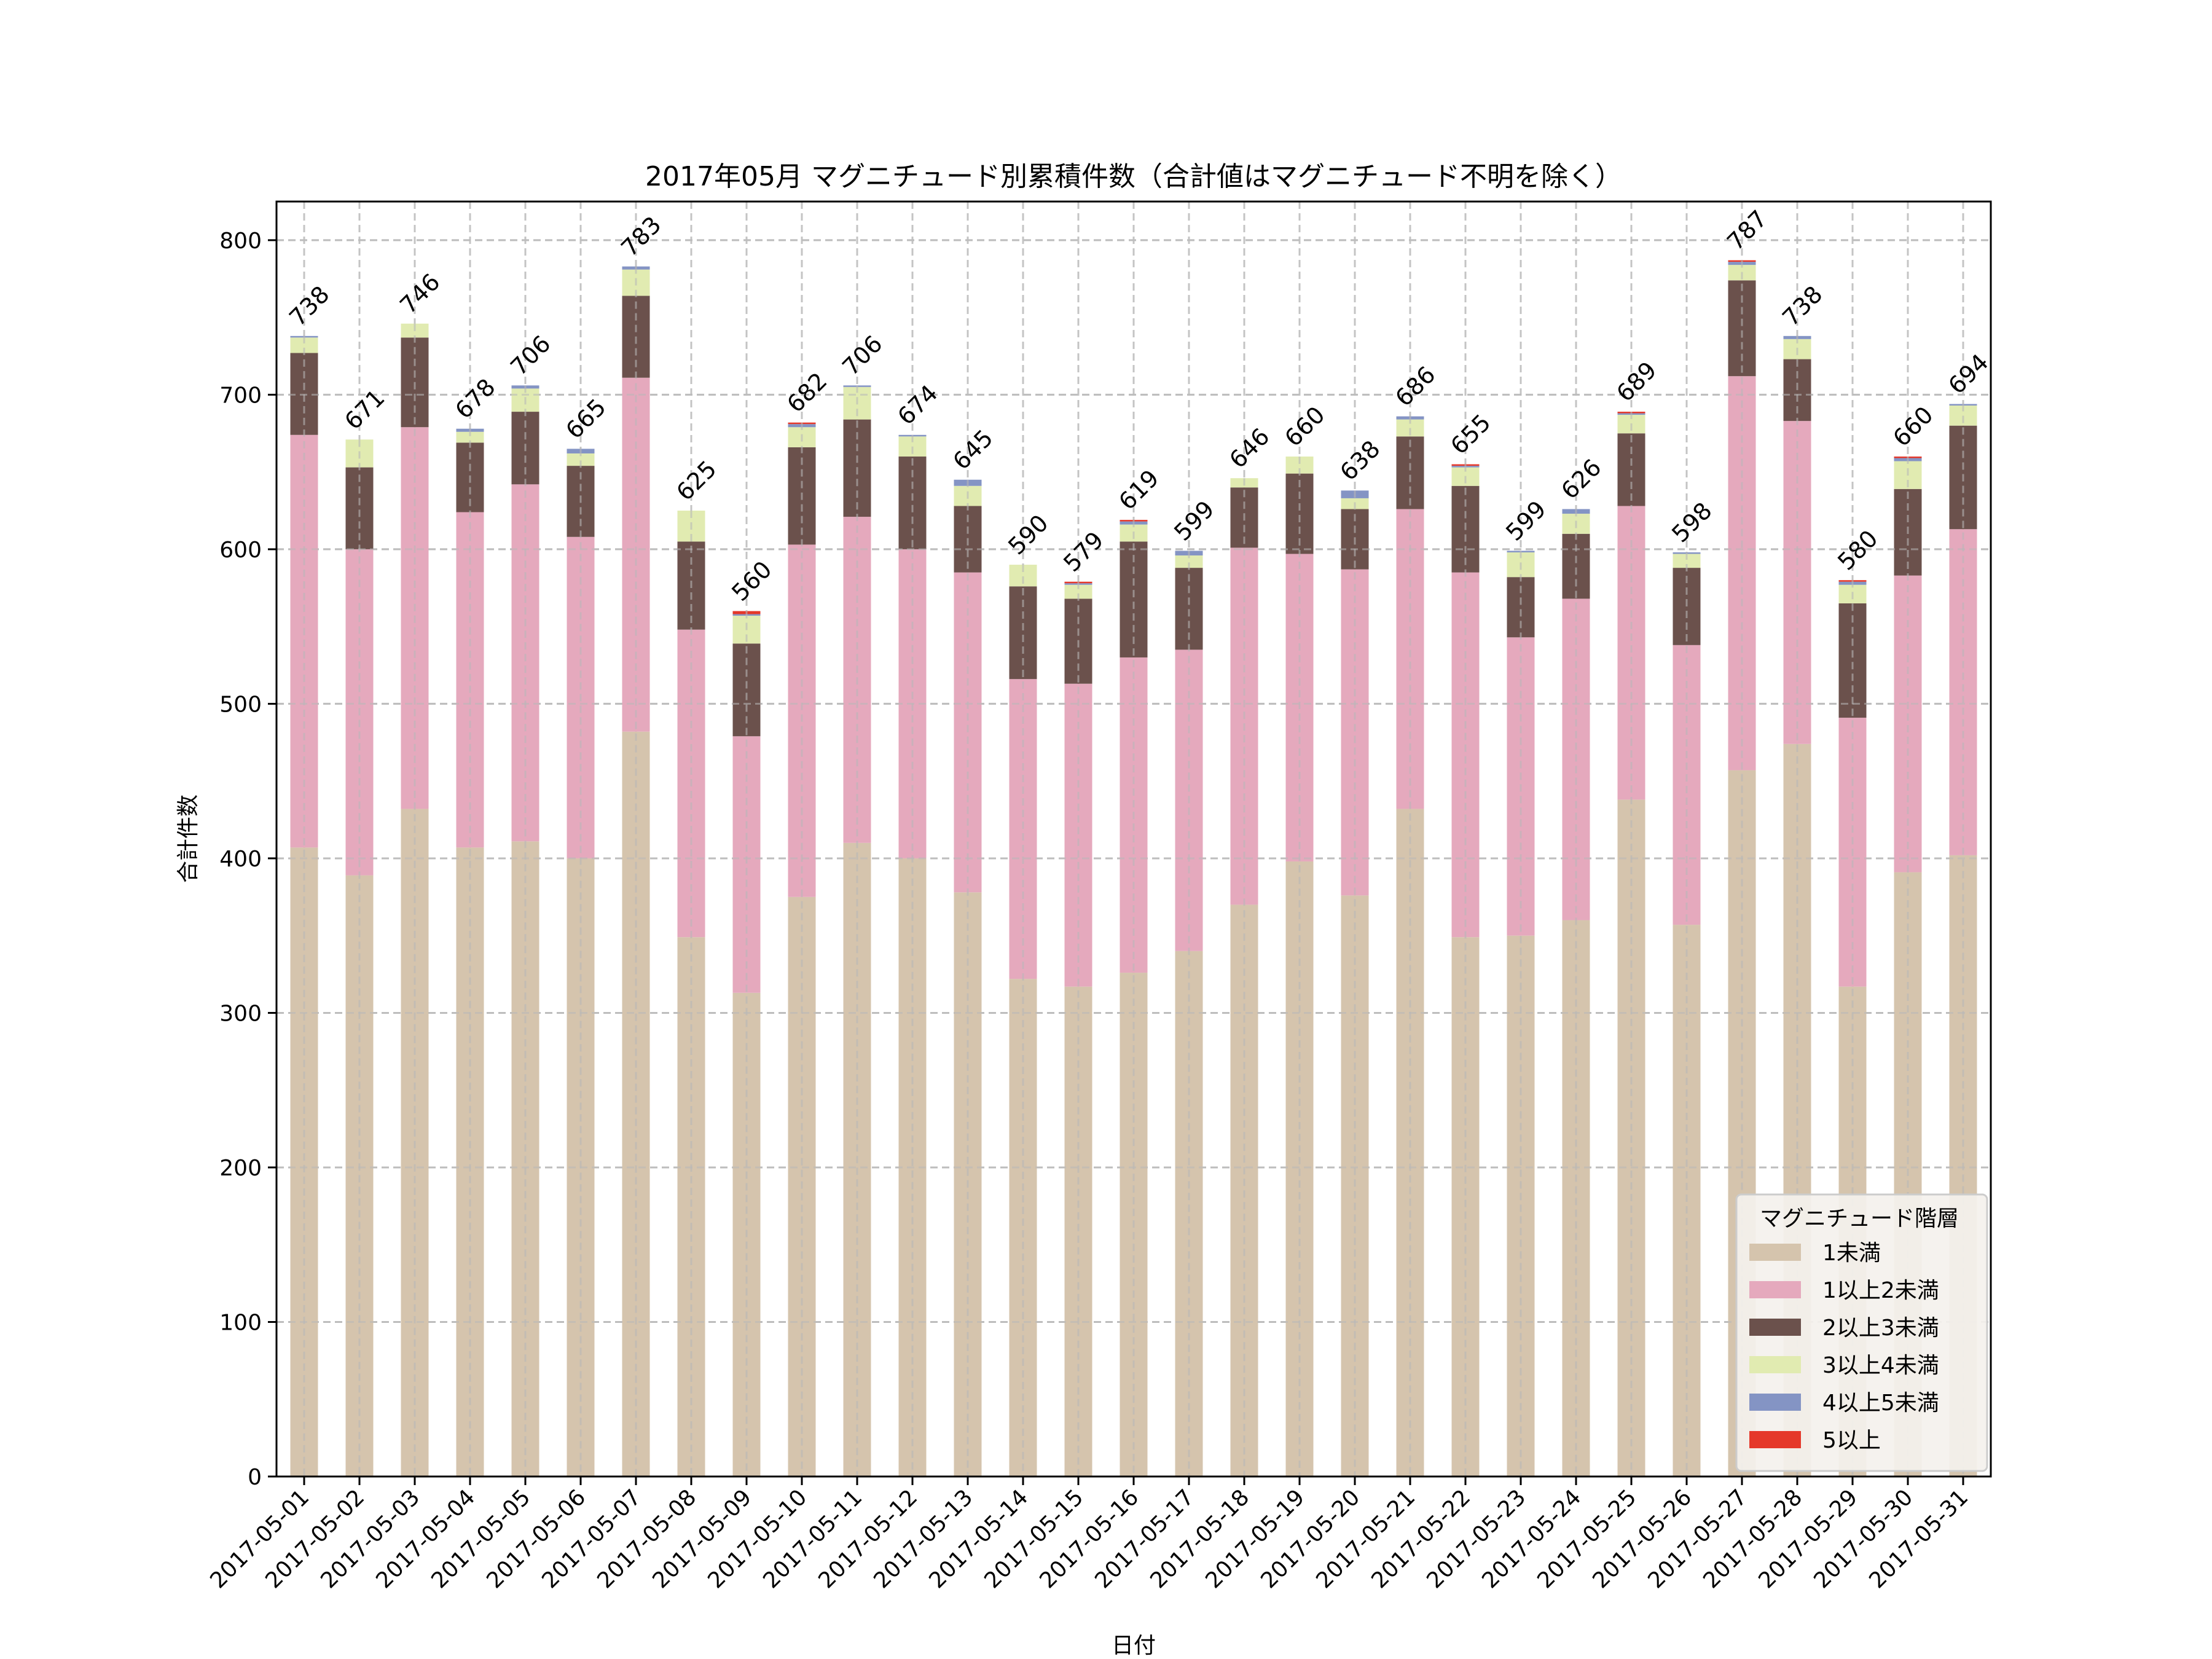 This screenshot has width=2212, height=1659. Describe the element at coordinates (1968, 373) in the screenshot. I see `total-label: 694` at that location.